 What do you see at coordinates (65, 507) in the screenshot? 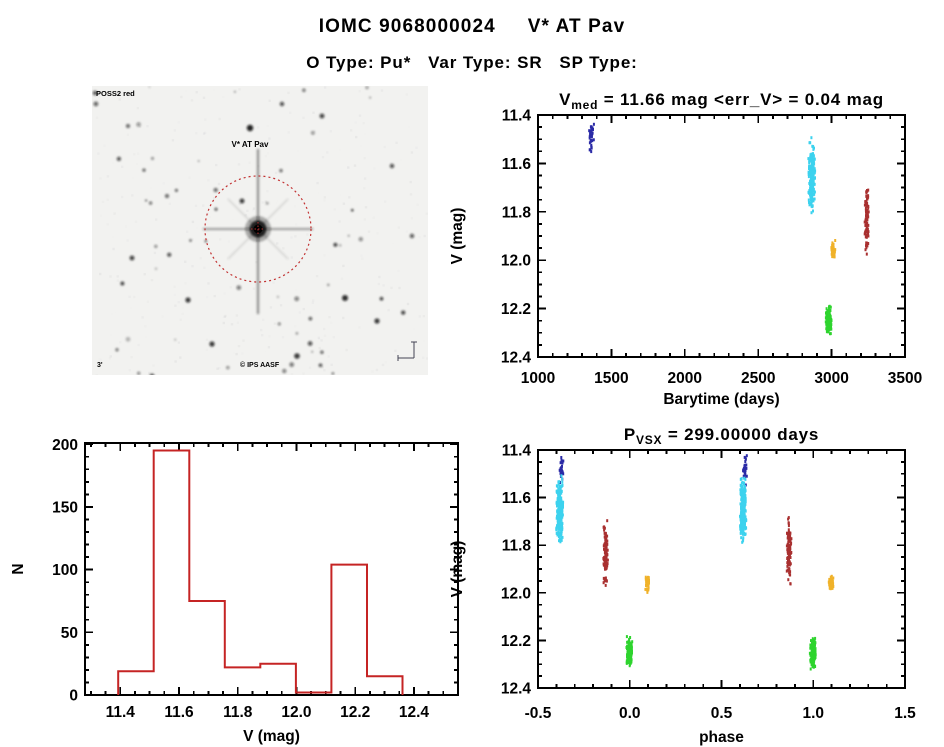
I see `y-tick-label: 150` at bounding box center [65, 507].